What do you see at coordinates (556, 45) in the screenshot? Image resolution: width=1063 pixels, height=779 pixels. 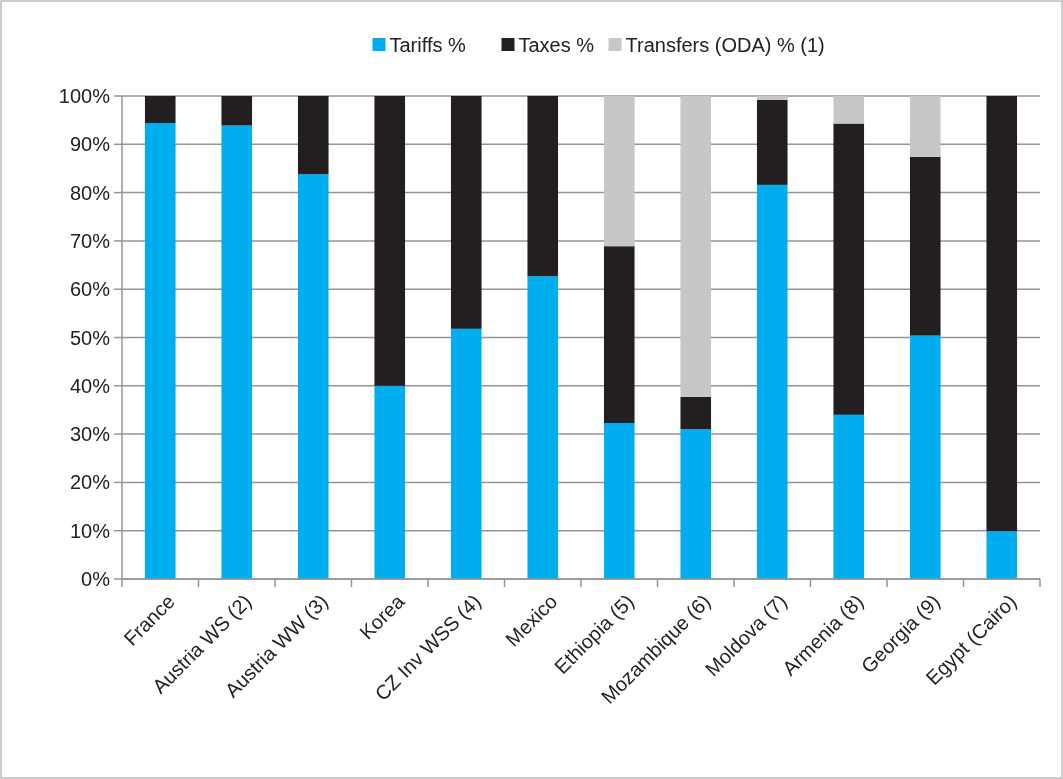 I see `legend-label: Taxes %` at bounding box center [556, 45].